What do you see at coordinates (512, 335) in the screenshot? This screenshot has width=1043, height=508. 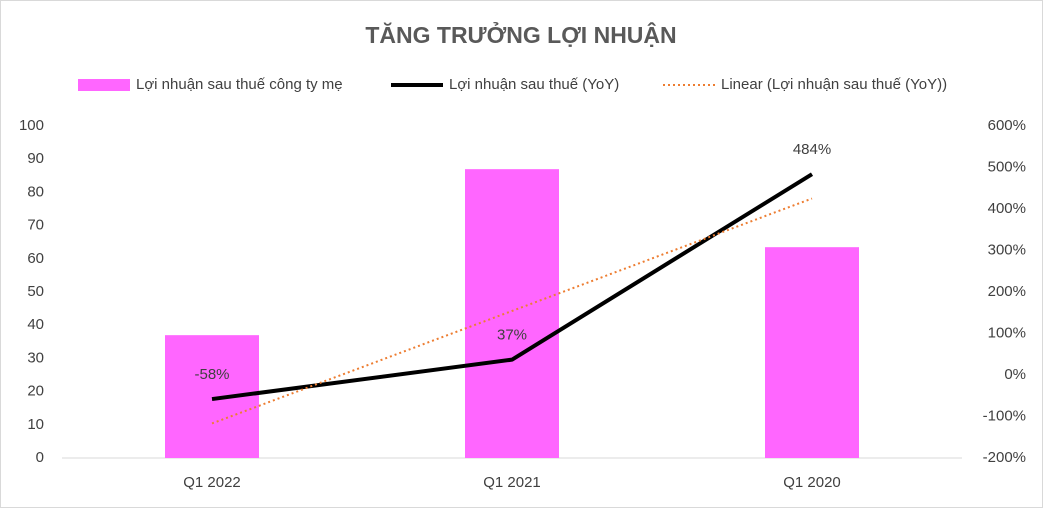 I see `data-label: 37%` at bounding box center [512, 335].